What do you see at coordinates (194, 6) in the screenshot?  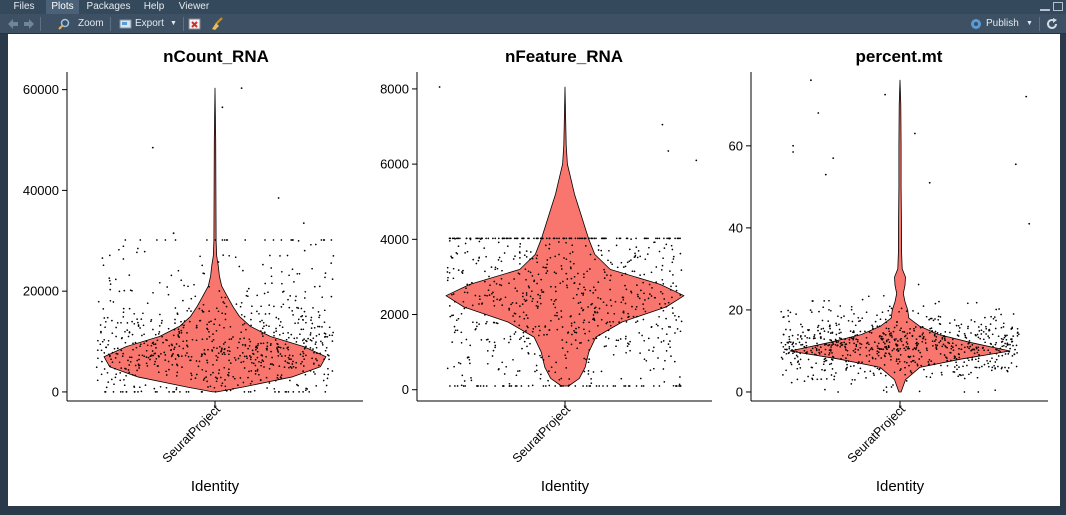 I see `tab-viewer: Viewer` at bounding box center [194, 6].